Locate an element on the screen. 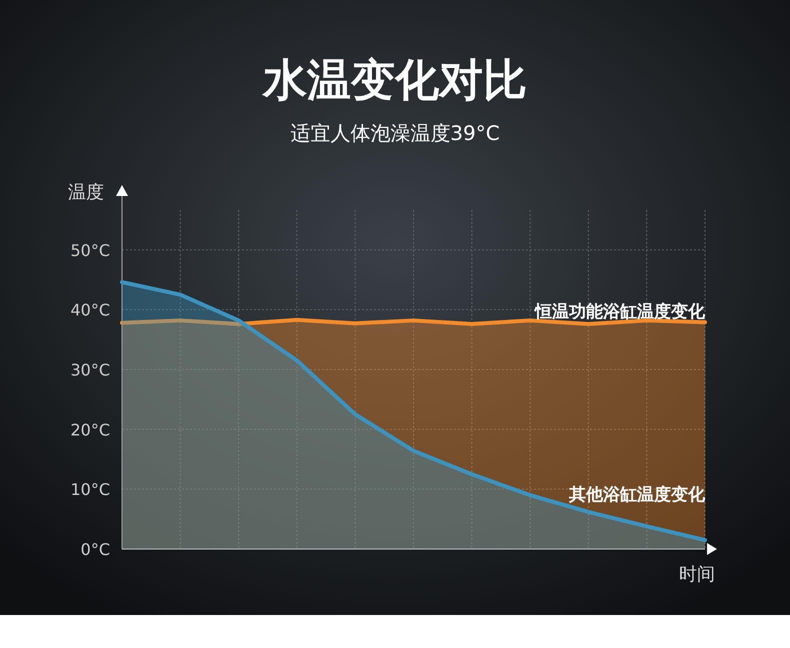  y-axis-title: 温度 is located at coordinates (86, 192).